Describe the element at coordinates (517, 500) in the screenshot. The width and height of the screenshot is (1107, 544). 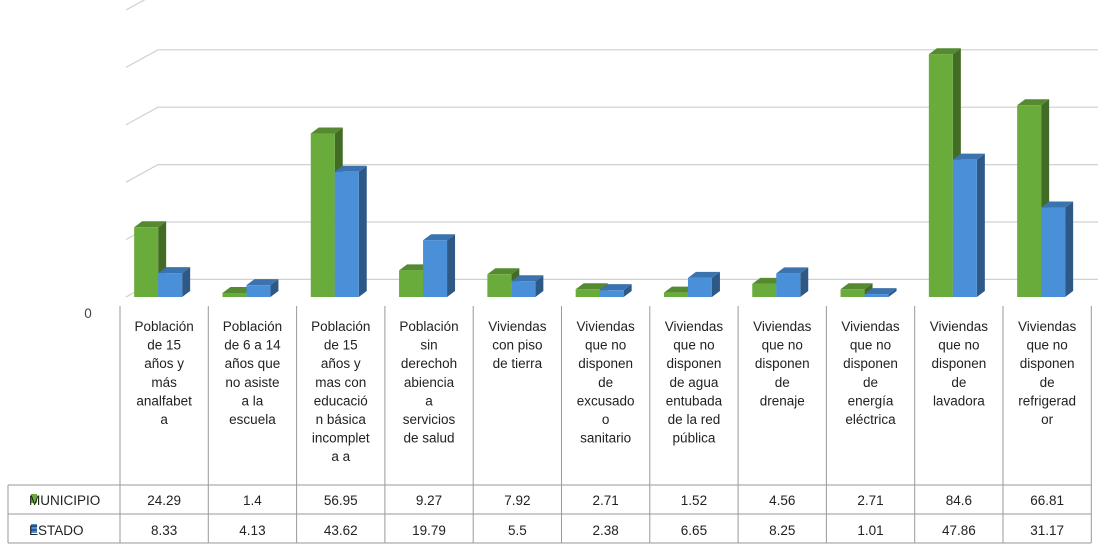
I see `data-label: 7.92` at that location.